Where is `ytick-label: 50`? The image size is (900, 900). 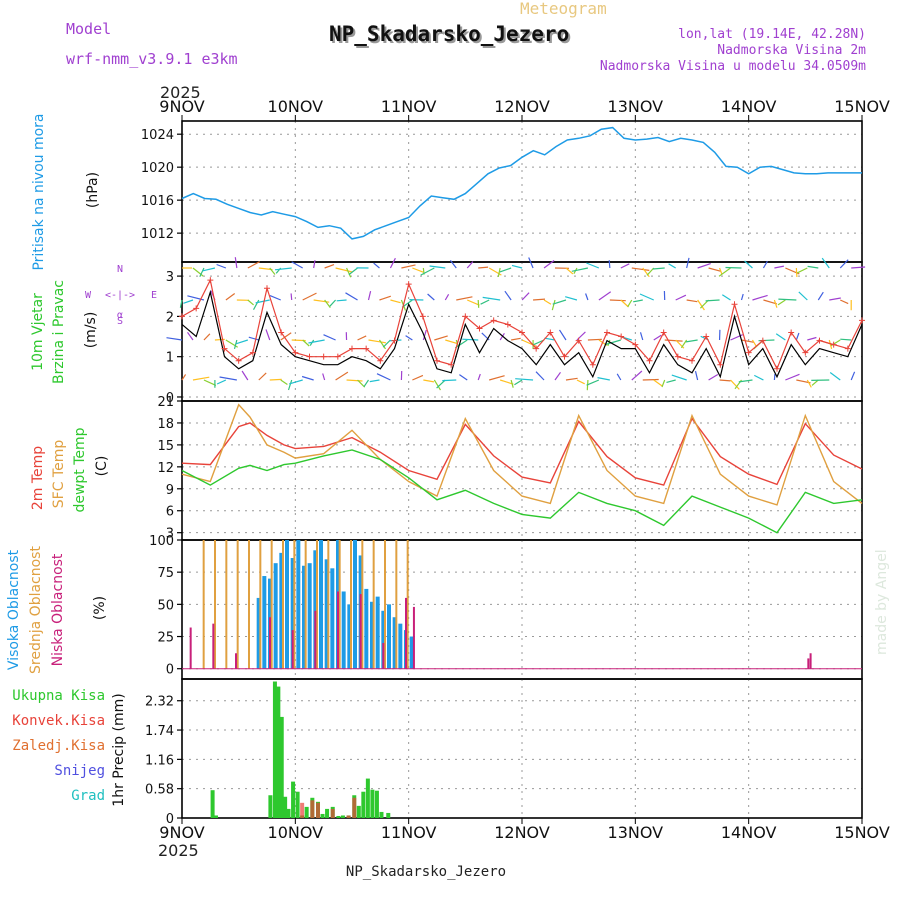 ytick-label: 50 is located at coordinates (165, 605).